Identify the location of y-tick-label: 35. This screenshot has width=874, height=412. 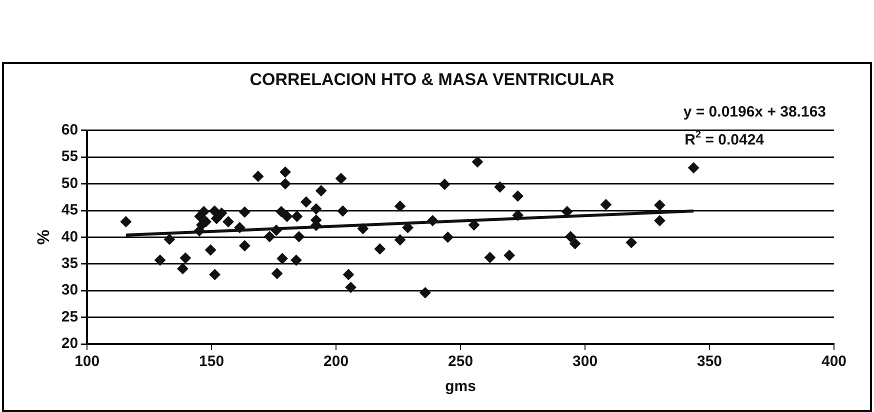
(69, 263).